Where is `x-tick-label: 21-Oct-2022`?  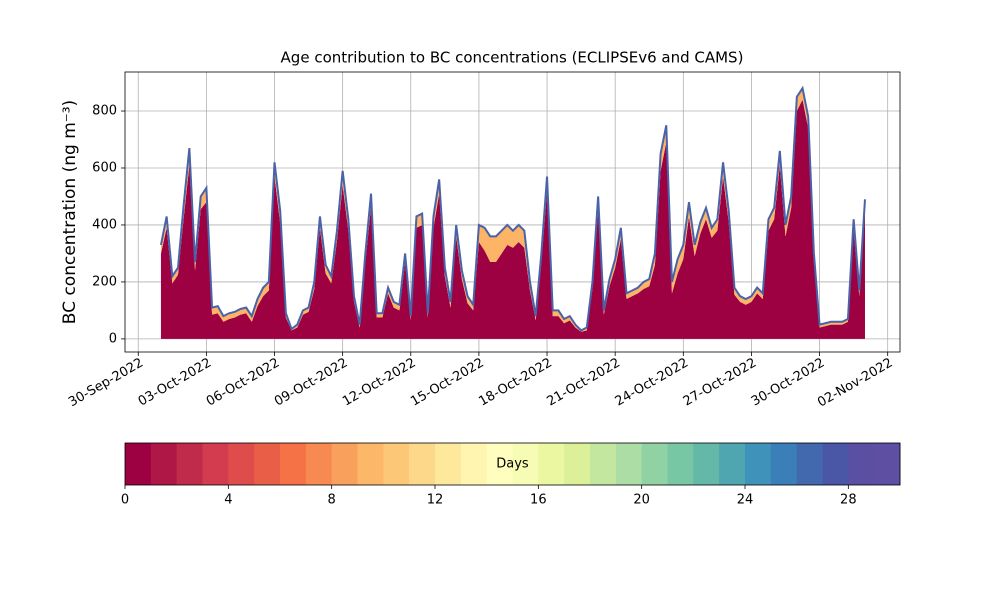 x-tick-label: 21-Oct-2022 is located at coordinates (584, 383).